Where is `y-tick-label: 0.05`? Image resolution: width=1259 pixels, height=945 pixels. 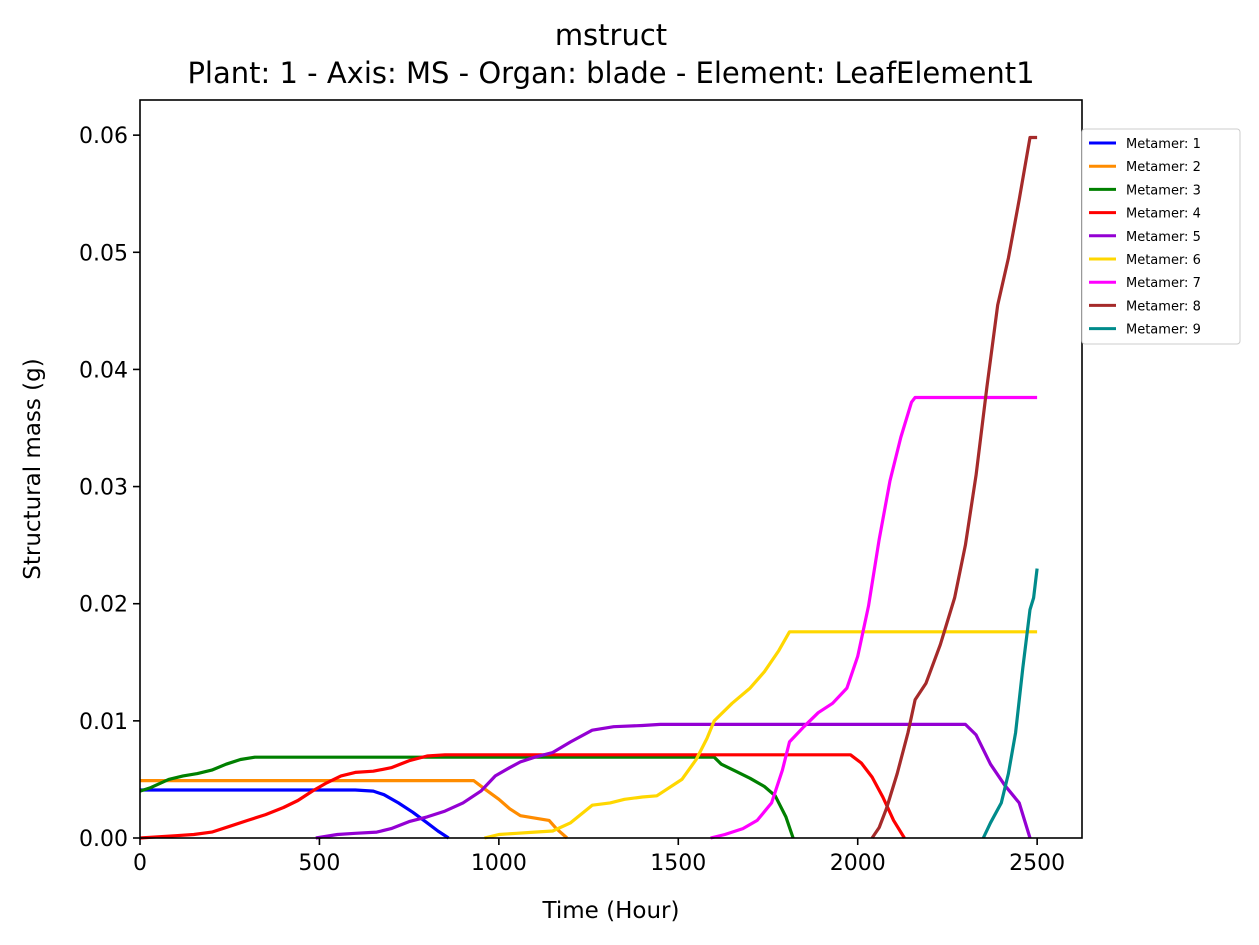
y-tick-label: 0.05 is located at coordinates (103, 253).